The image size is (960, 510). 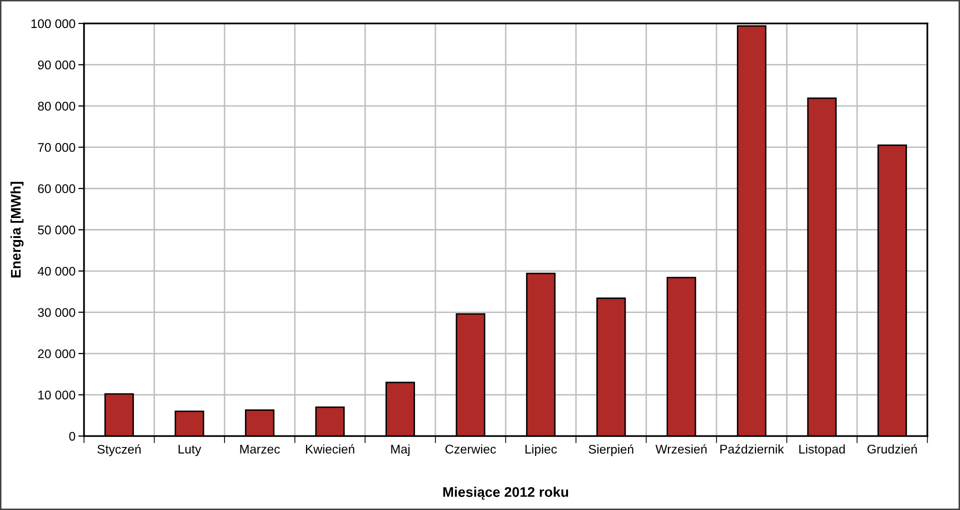 I want to click on x-tick-label: Czerwiec, so click(x=470, y=449).